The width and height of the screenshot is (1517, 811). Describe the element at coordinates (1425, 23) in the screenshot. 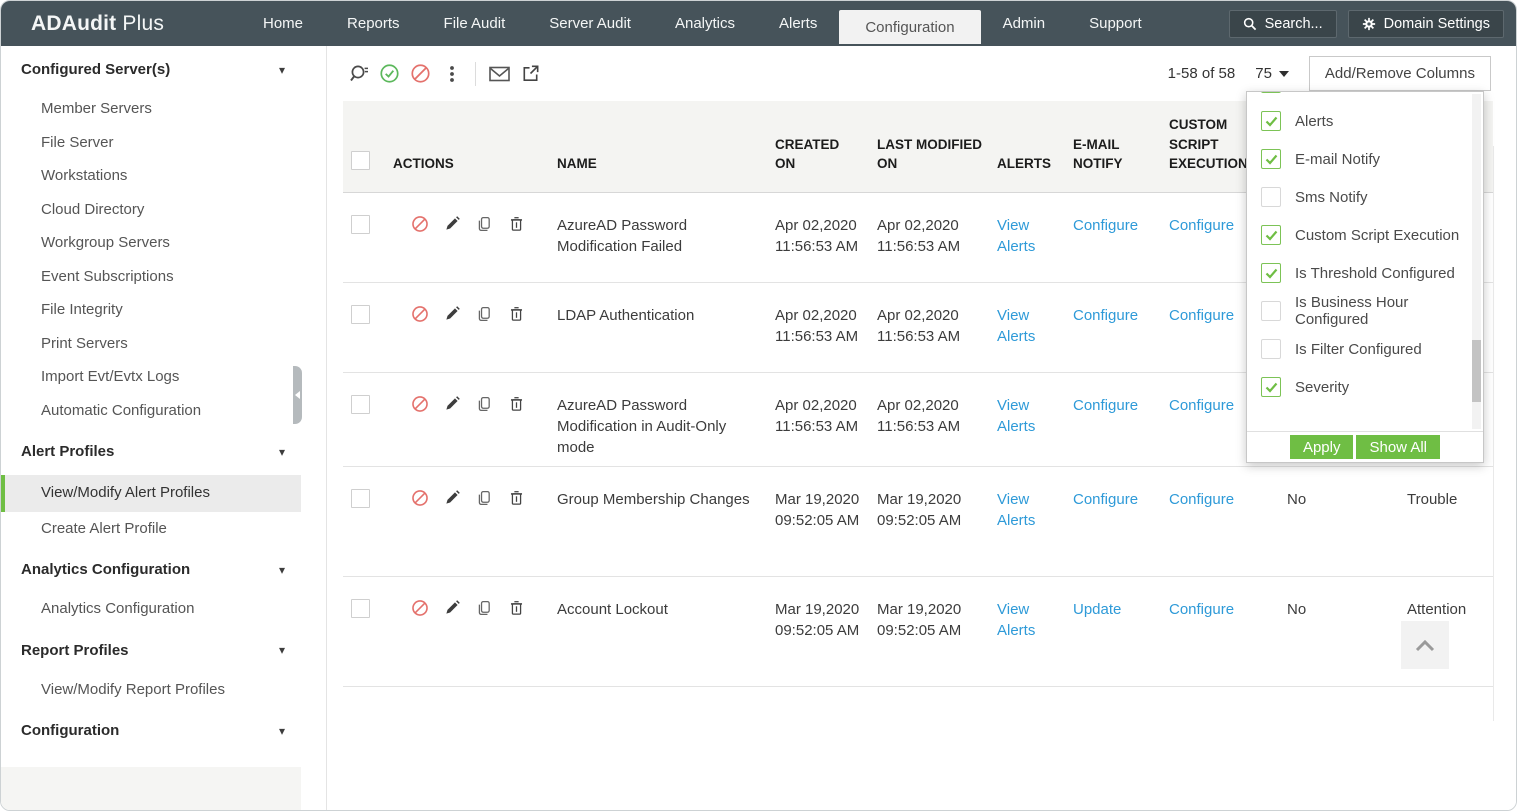

I see `domain-settings-button: Domain Settings` at that location.